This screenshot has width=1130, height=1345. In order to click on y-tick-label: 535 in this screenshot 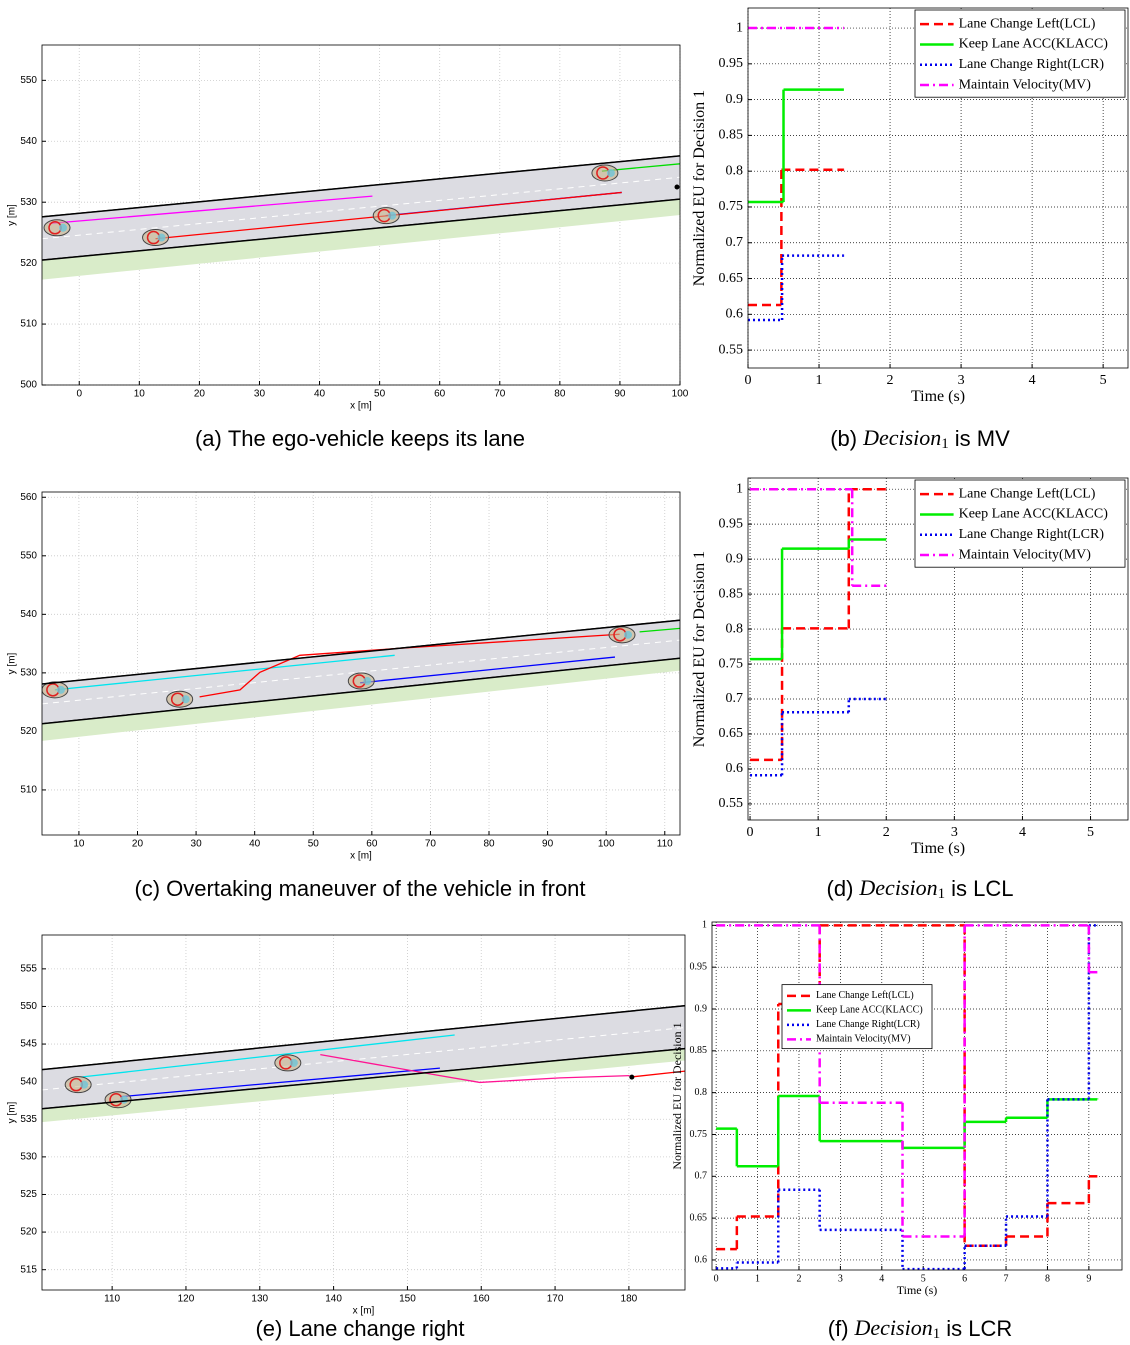, I will do `click(28, 1119)`.